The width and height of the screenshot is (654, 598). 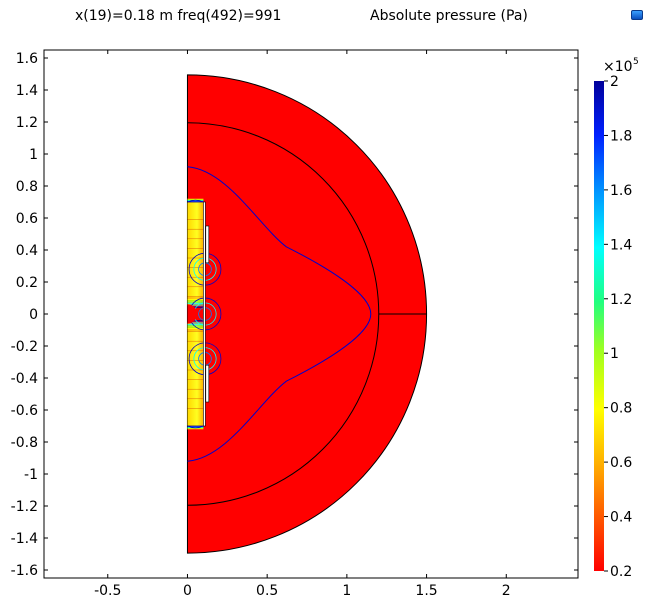 What do you see at coordinates (614, 354) in the screenshot?
I see `colorbar-tick-label: 1` at bounding box center [614, 354].